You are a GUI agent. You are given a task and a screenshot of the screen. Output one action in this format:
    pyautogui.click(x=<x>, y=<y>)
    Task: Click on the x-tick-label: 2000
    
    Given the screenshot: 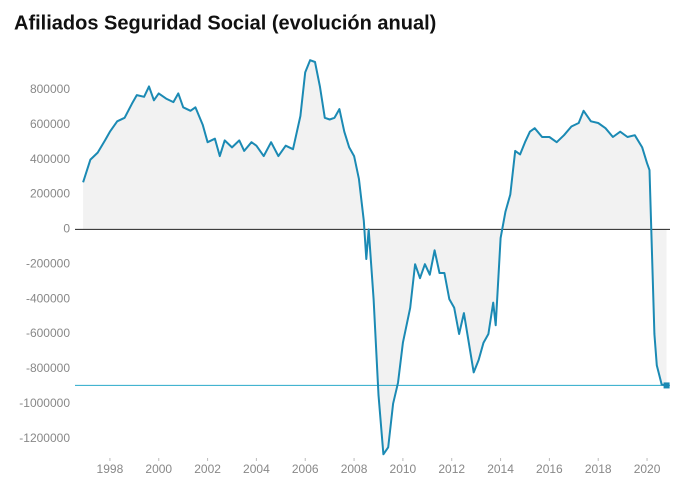 What is the action you would take?
    pyautogui.click(x=158, y=469)
    